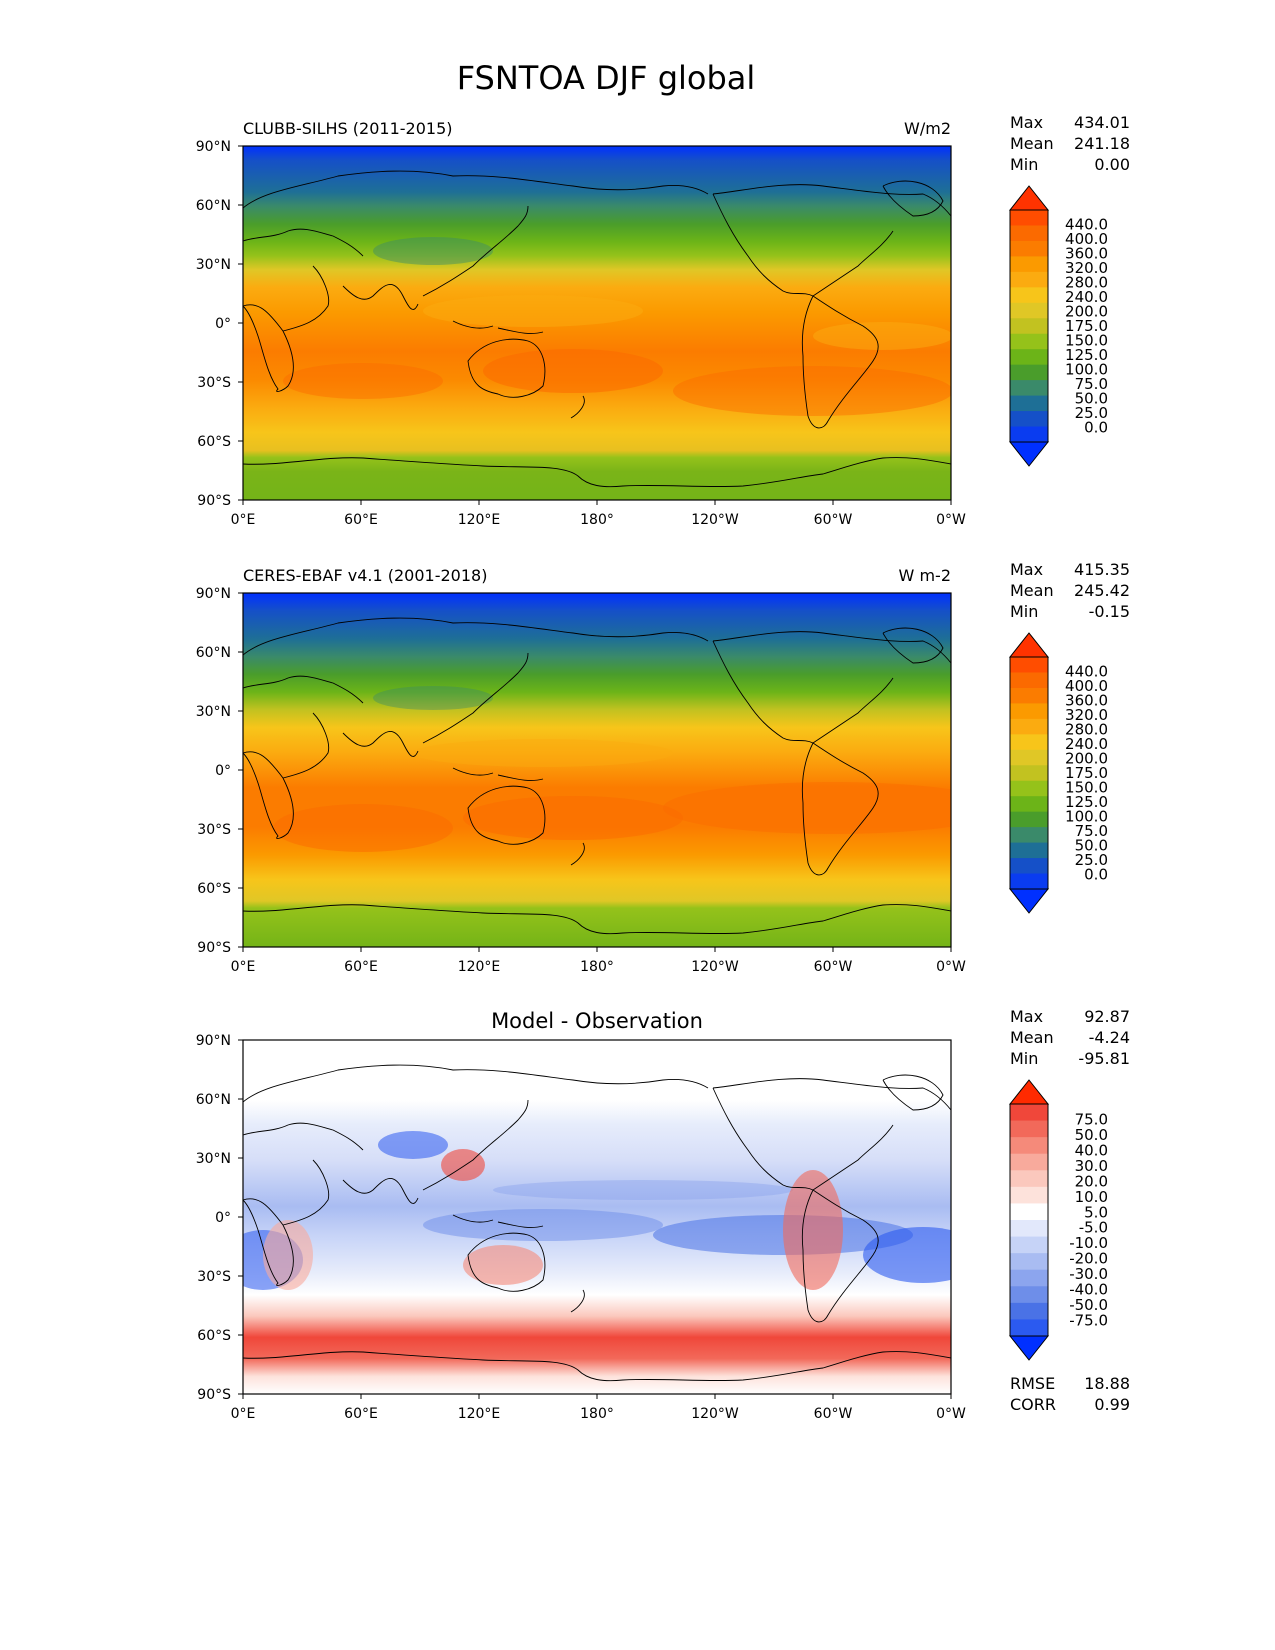 Image resolution: width=1275 pixels, height=1650 pixels. What do you see at coordinates (1029, 1092) in the screenshot?
I see `colorbar-extend-max` at bounding box center [1029, 1092].